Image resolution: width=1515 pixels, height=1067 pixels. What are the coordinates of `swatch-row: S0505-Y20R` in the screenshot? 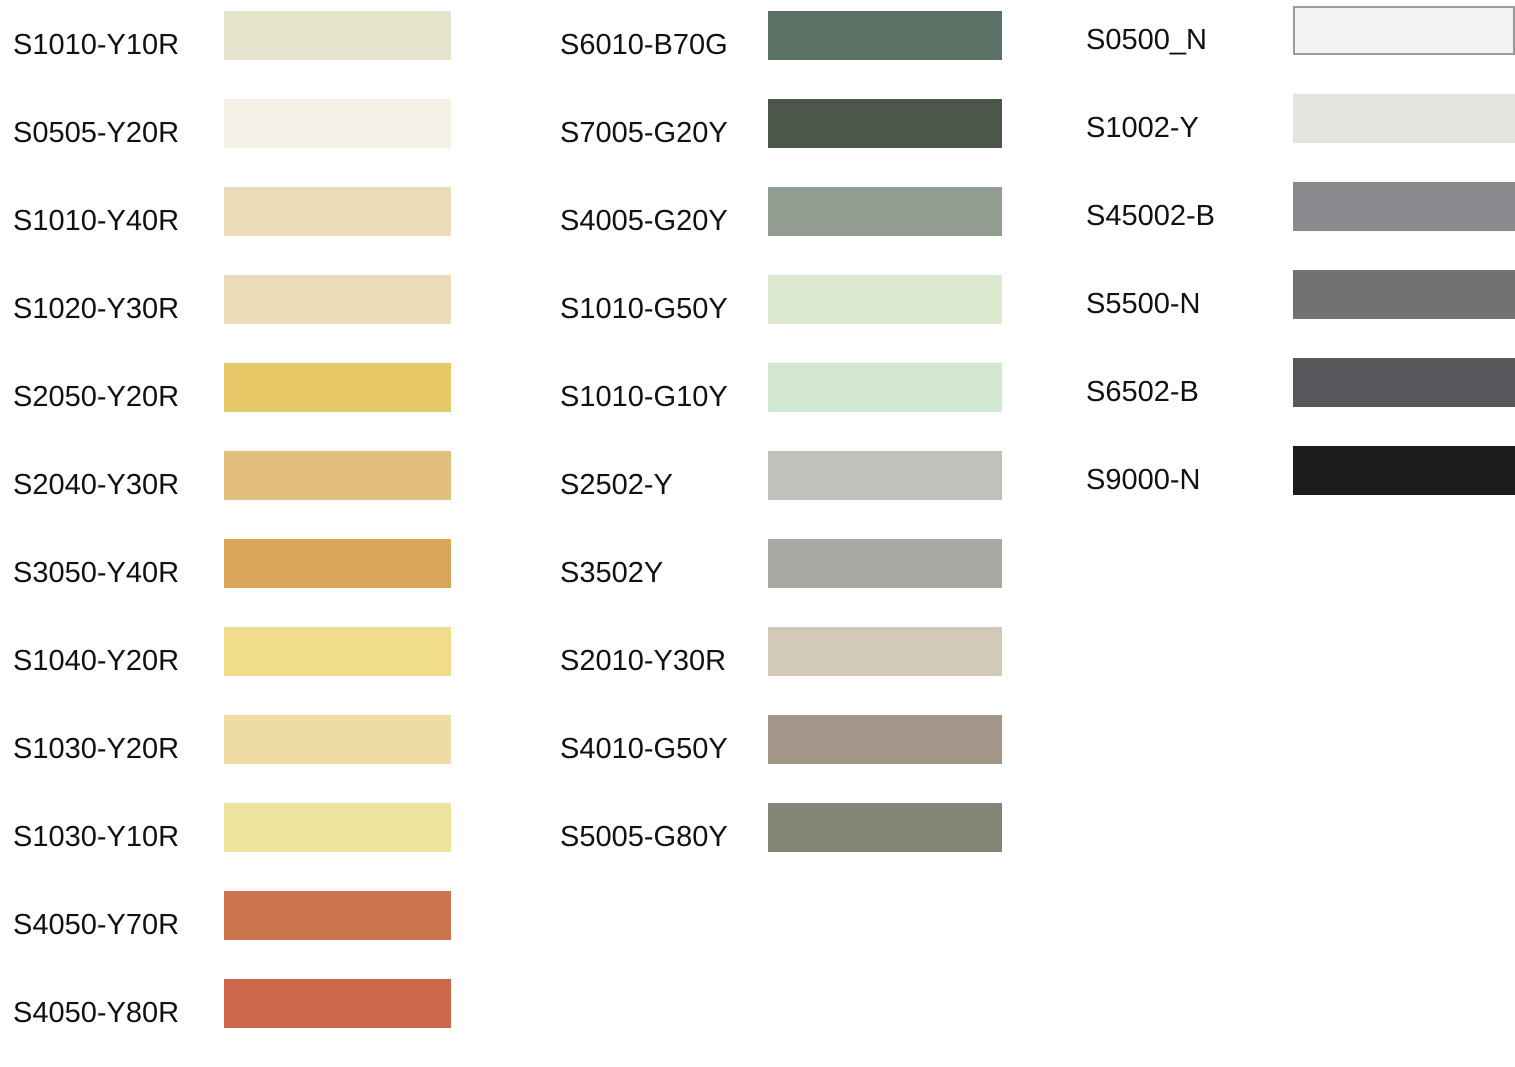 It's located at (233, 143).